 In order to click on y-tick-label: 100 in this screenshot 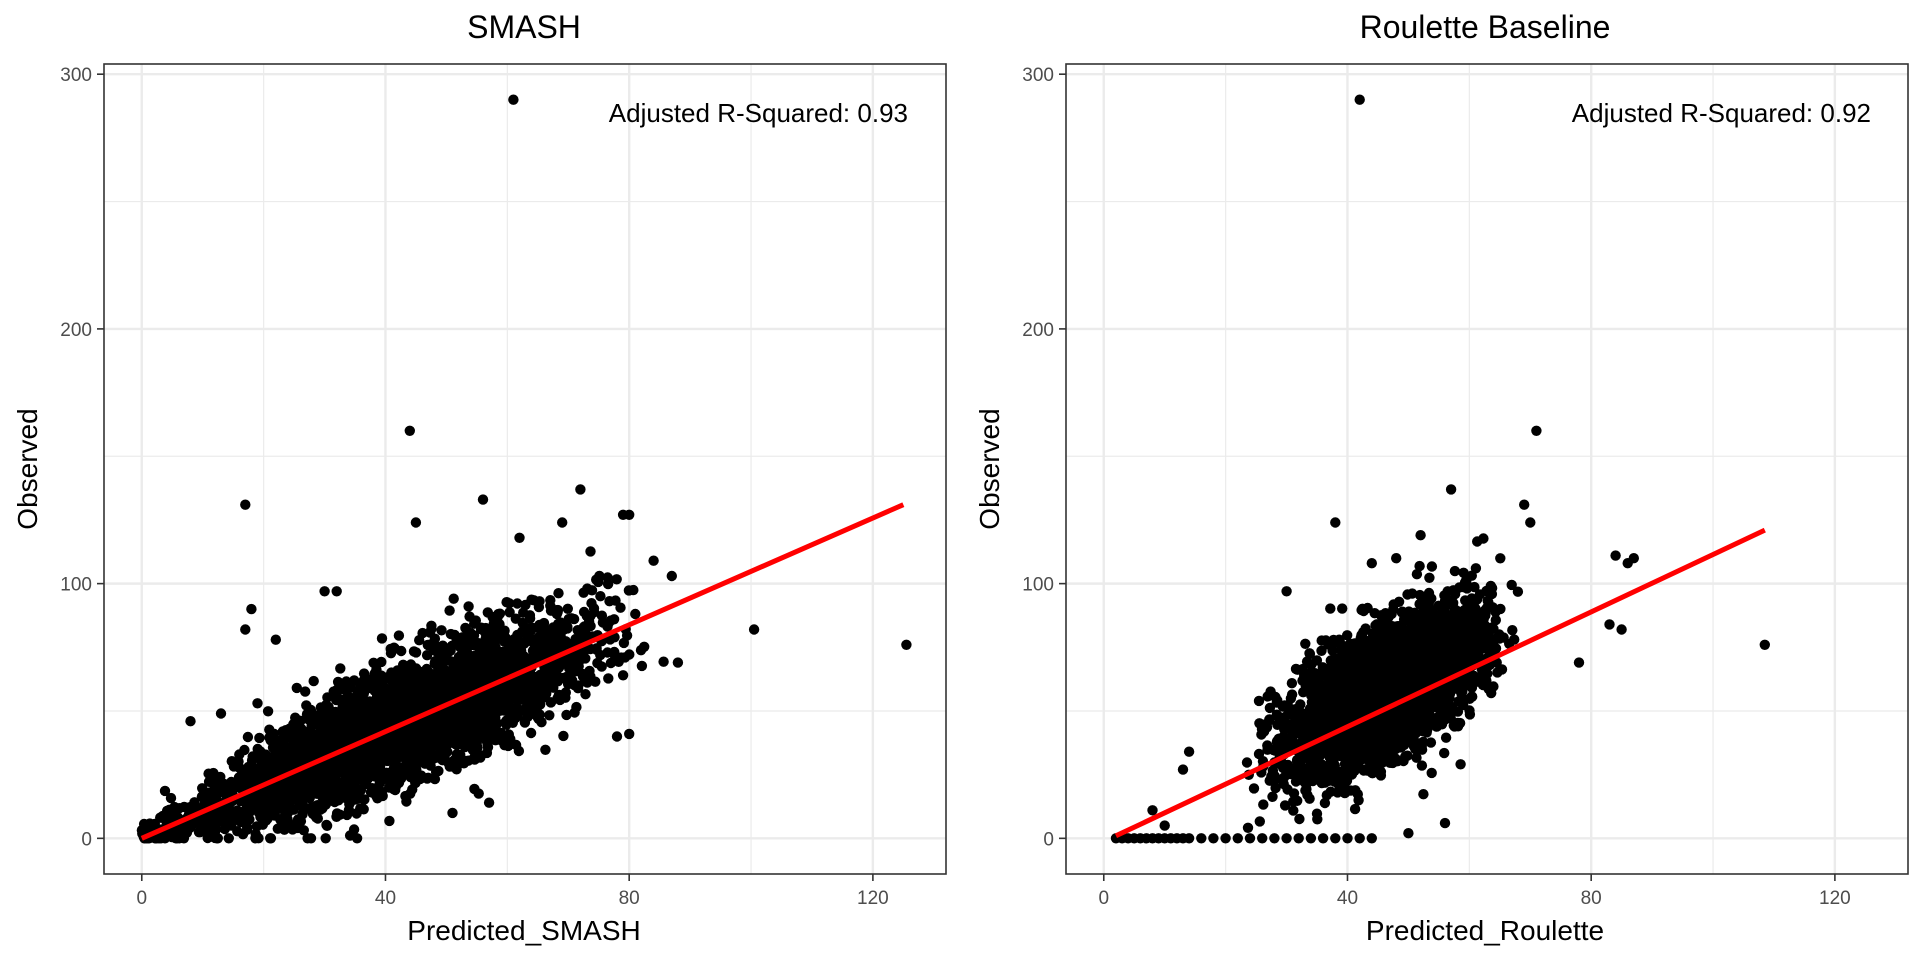, I will do `click(76, 585)`.